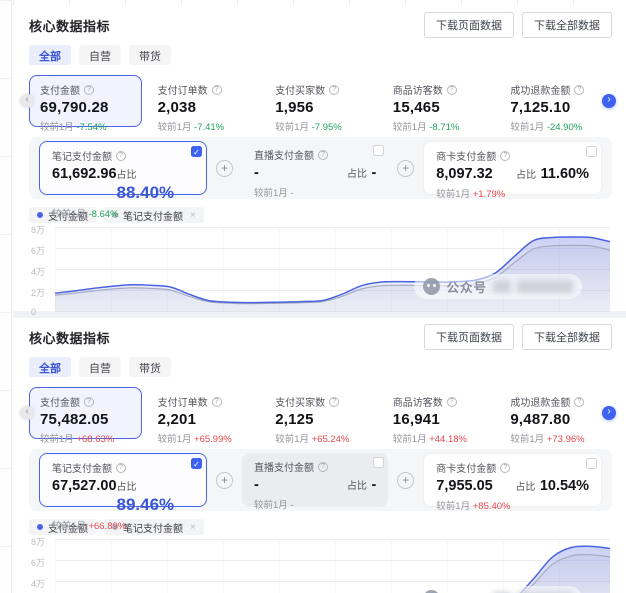 The width and height of the screenshot is (626, 593). I want to click on legend-label: 笔记支付金额, so click(153, 217).